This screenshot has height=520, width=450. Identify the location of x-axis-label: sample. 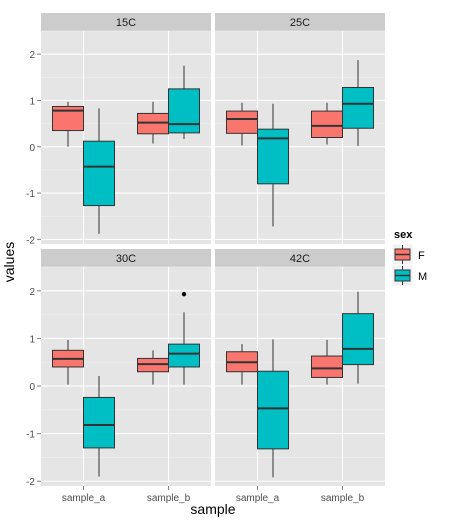
(212, 509).